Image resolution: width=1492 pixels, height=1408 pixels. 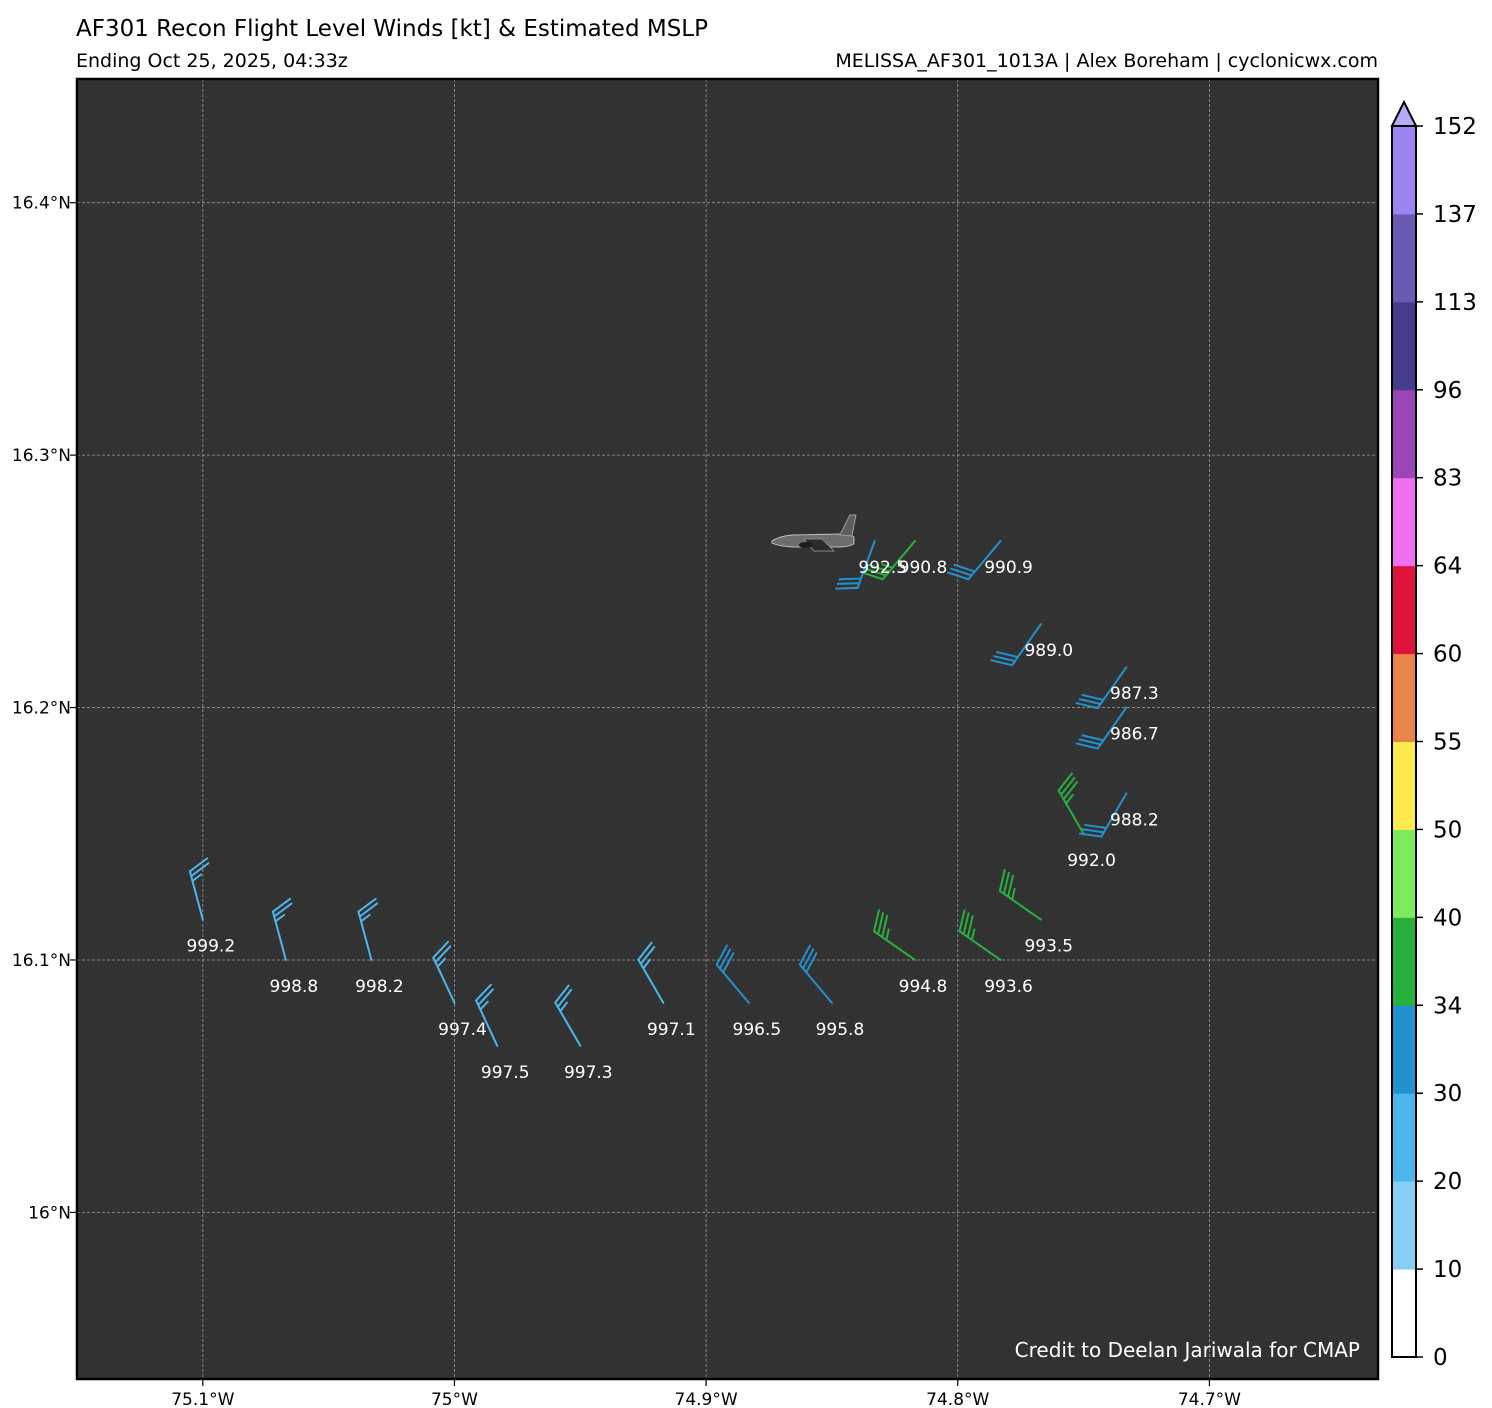 I want to click on colorbar-tick-label: 40, so click(x=1447, y=918).